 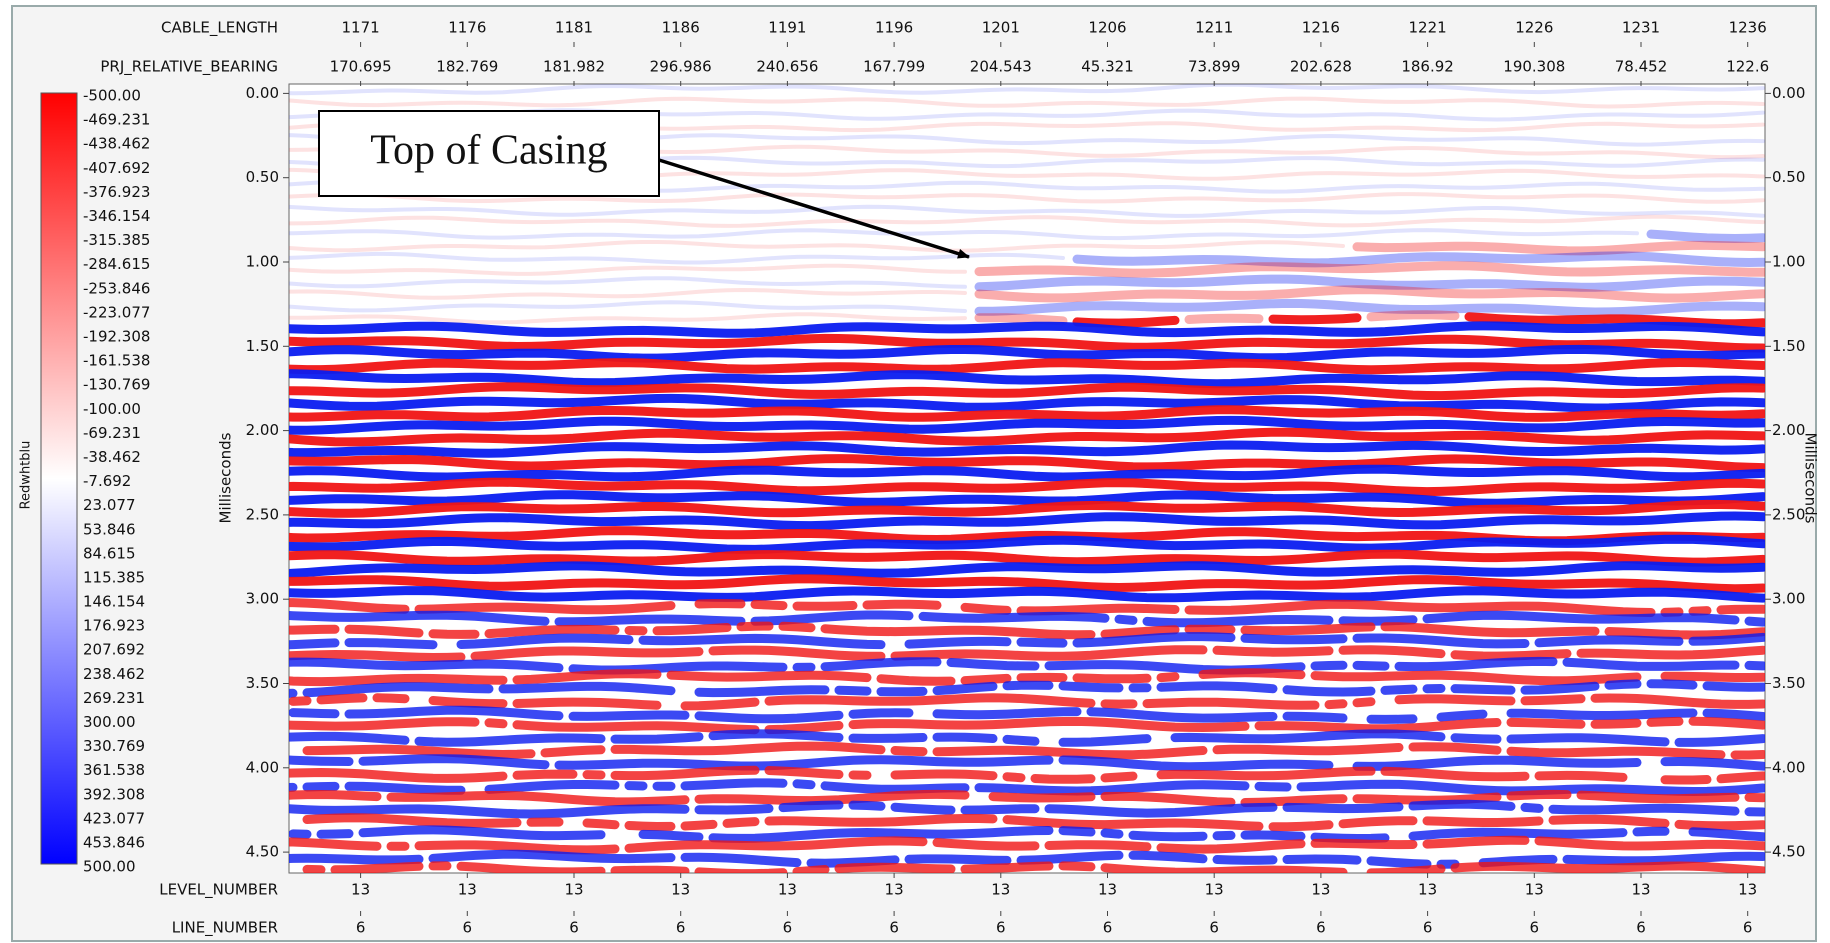 I want to click on row-label: LINE_NUMBER, so click(x=225, y=928).